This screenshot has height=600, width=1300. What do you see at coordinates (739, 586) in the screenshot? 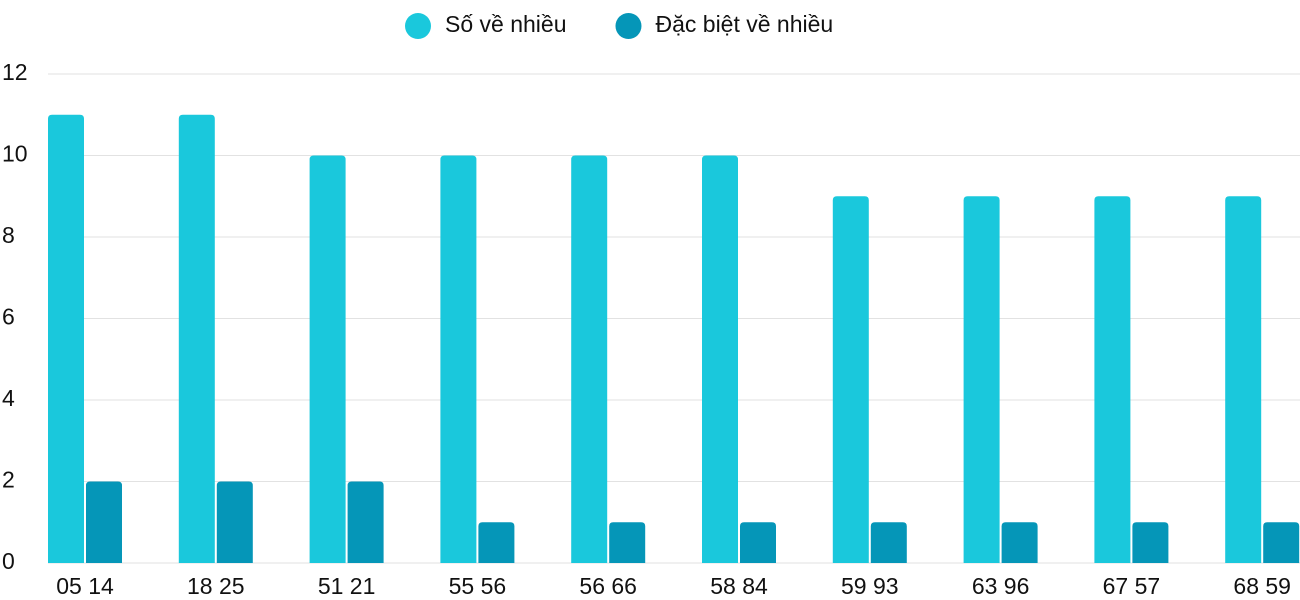
I see `x-tick-label: 58 84` at bounding box center [739, 586].